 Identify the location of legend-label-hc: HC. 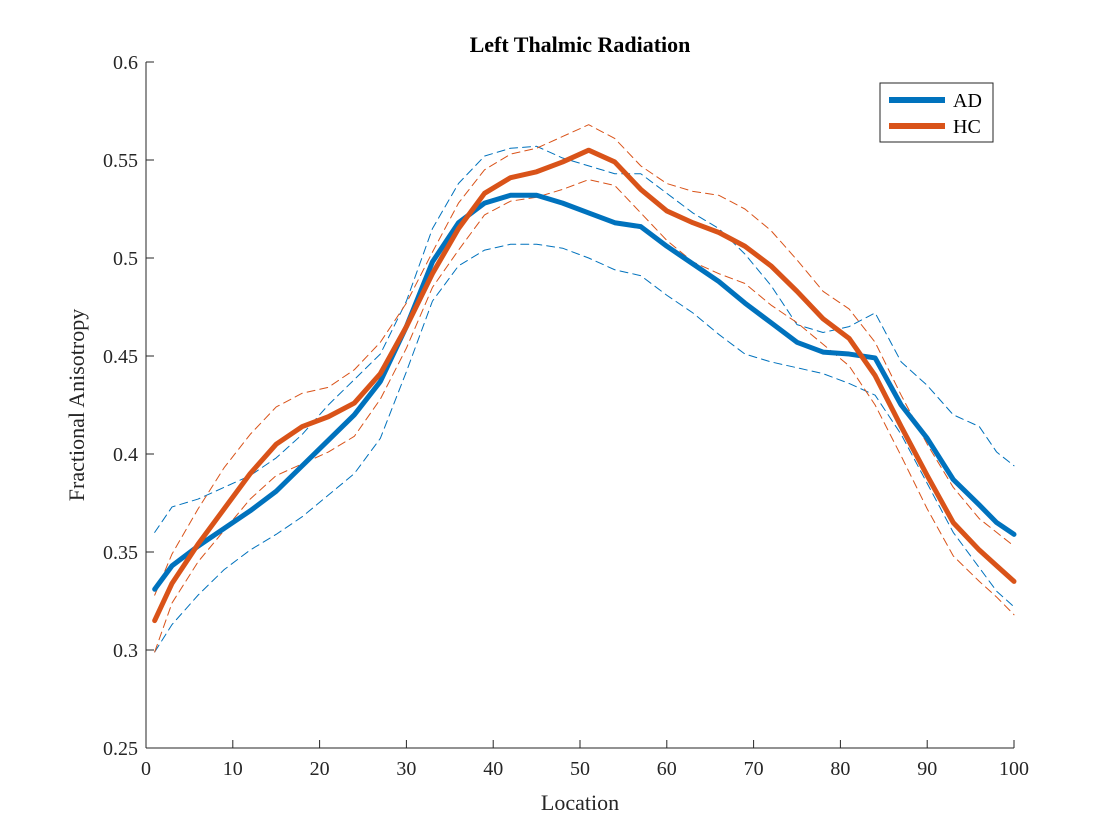
(967, 127).